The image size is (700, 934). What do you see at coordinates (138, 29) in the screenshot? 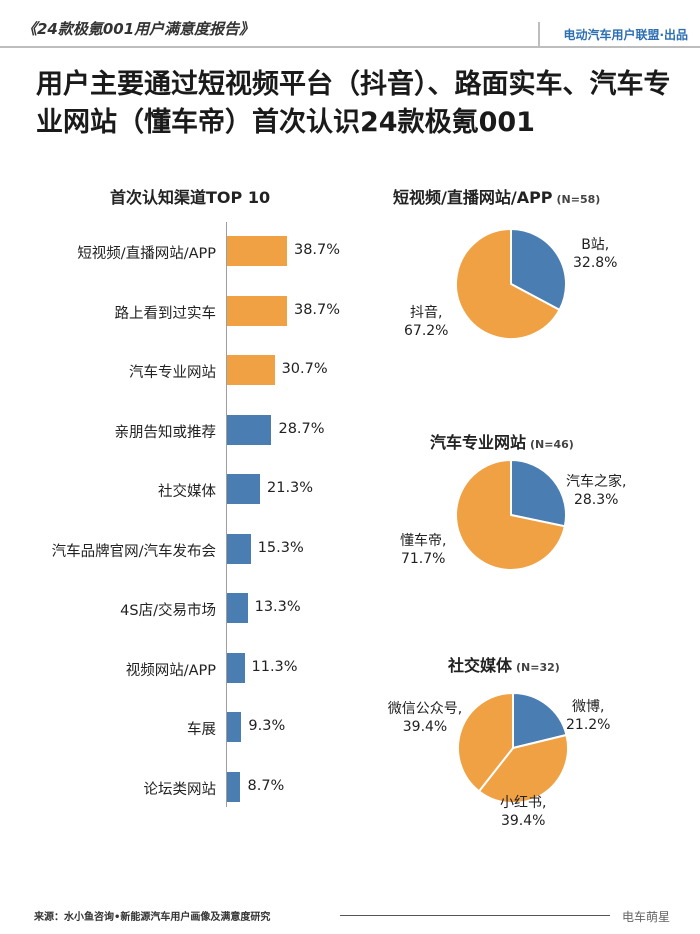
I see `report-title: 《24款极氪001用户满意度报告》` at bounding box center [138, 29].